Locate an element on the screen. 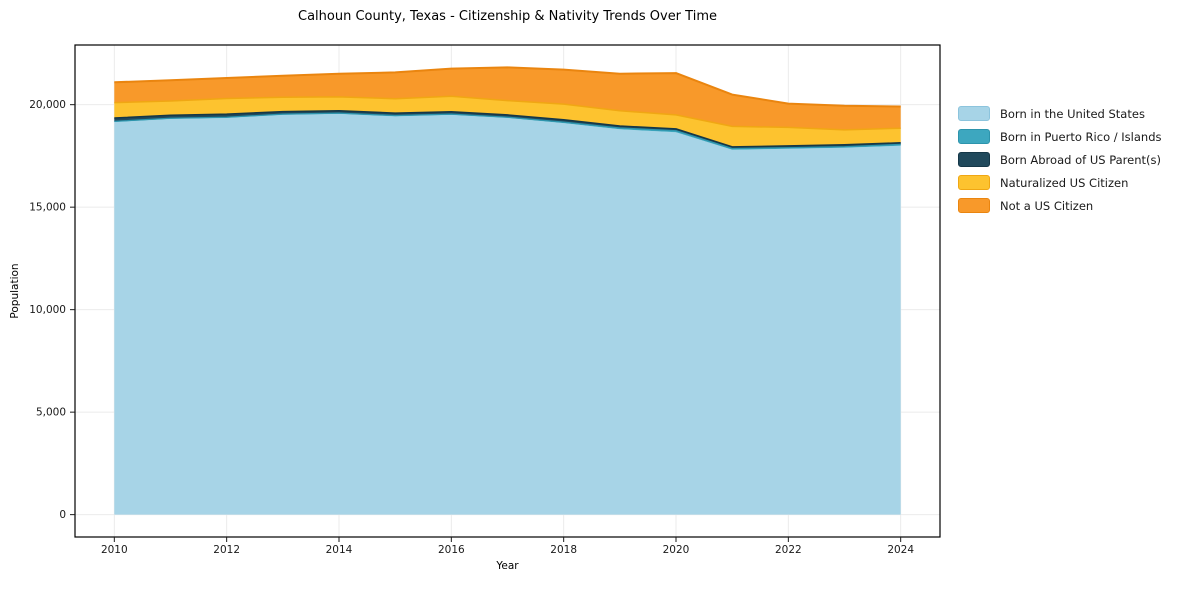 The width and height of the screenshot is (1189, 590). legend-item-naturalized-us-citizen: Naturalized US Citizen is located at coordinates (1060, 182).